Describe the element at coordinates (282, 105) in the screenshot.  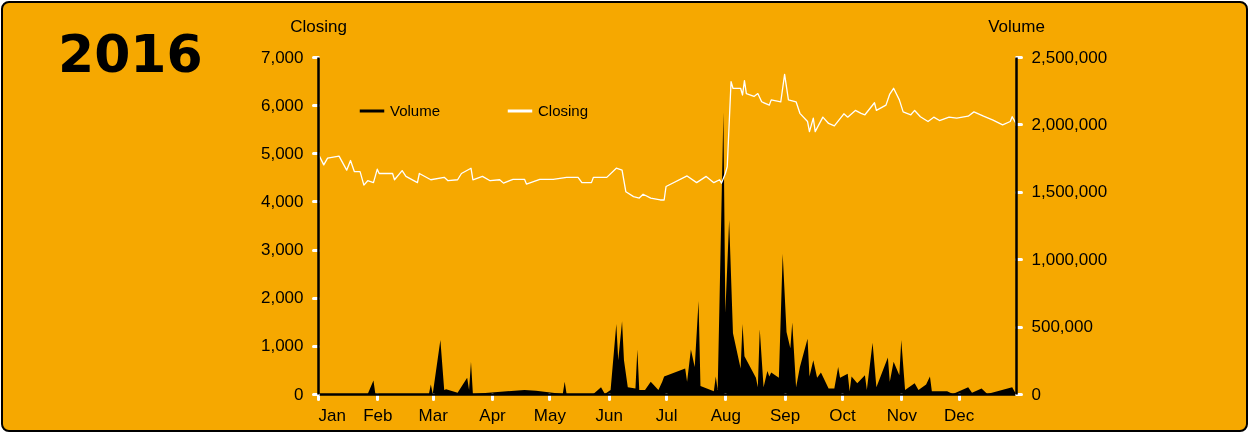
I see `y-tick-label: 6,000` at that location.